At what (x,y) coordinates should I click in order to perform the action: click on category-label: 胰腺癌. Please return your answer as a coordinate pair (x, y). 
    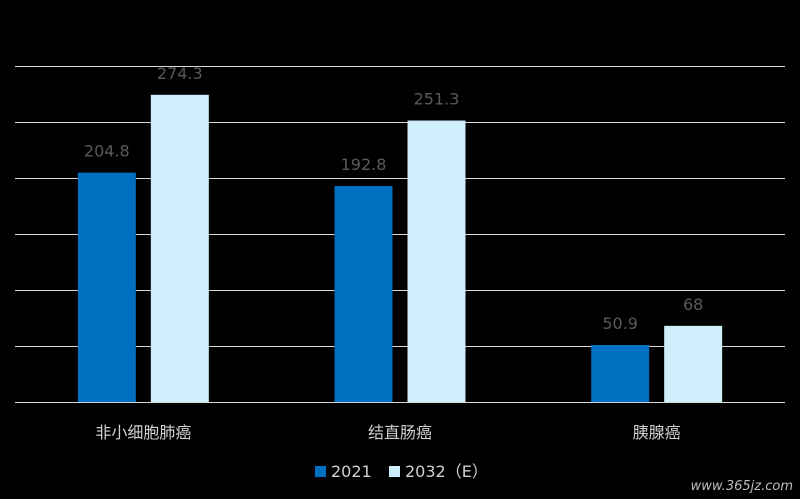
    Looking at the image, I should click on (657, 432).